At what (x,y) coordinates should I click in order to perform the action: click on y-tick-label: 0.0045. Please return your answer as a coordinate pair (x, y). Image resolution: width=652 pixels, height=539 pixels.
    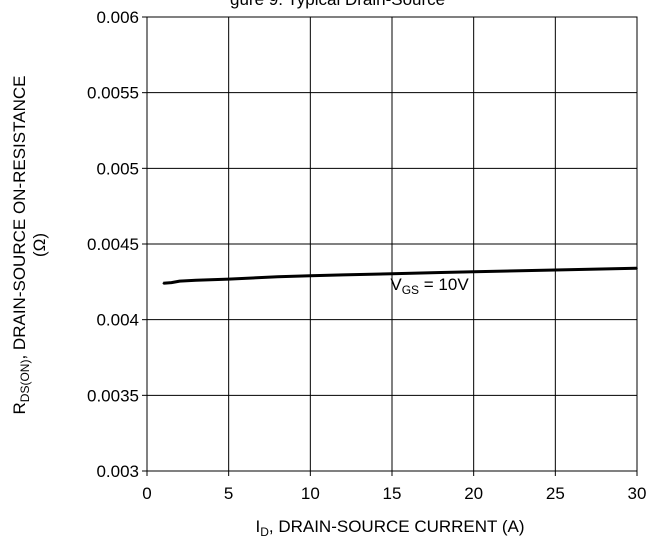
    Looking at the image, I should click on (113, 244).